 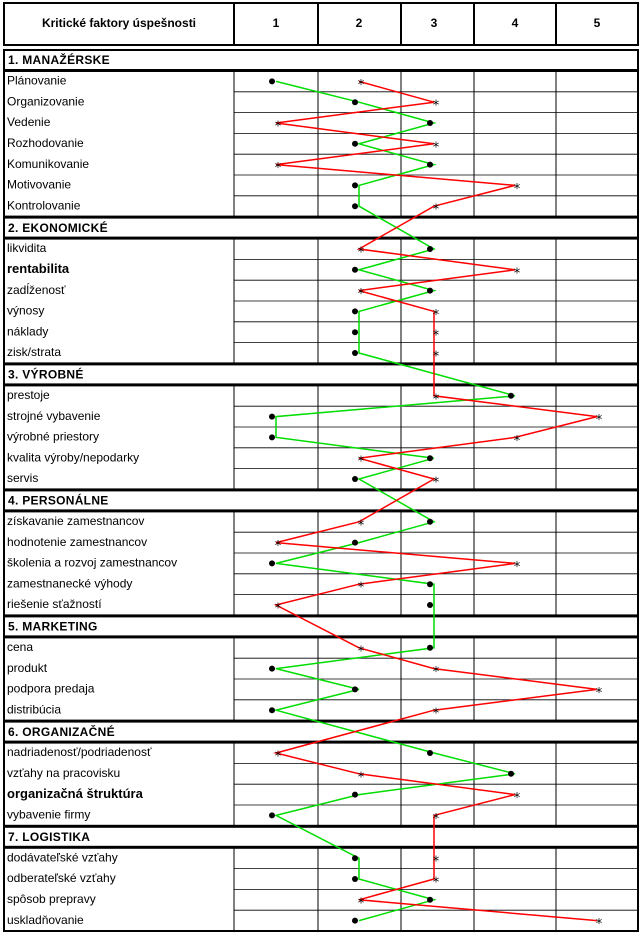 What do you see at coordinates (44, 205) in the screenshot?
I see `factor-label: Kontrolovanie` at bounding box center [44, 205].